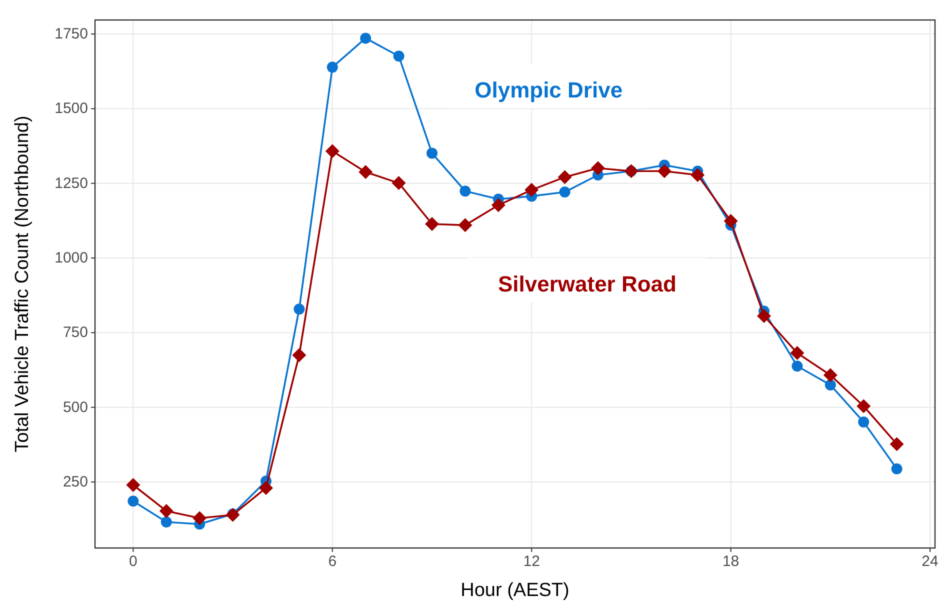 The width and height of the screenshot is (940, 604). I want to click on x-tick-label: 24, so click(930, 561).